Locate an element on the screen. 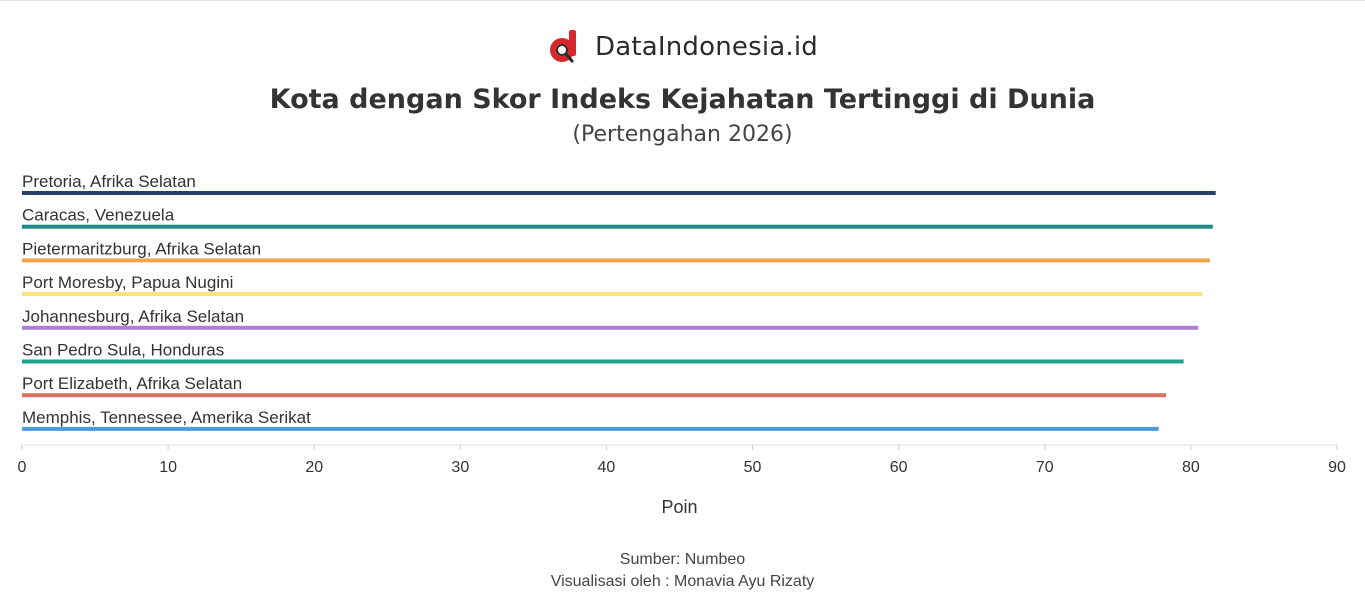  chart-subtitle: (Pertengahan 2026) is located at coordinates (682, 134).